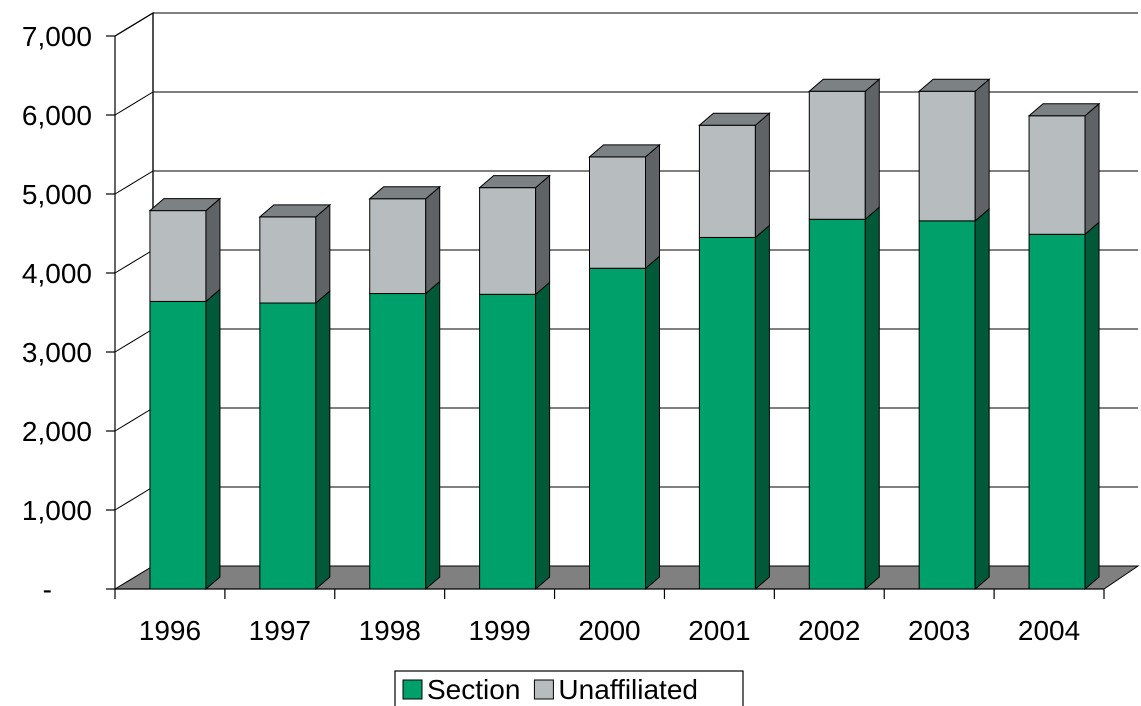 Image resolution: width=1141 pixels, height=706 pixels. What do you see at coordinates (57, 194) in the screenshot?
I see `y-tick-label: 5,000` at bounding box center [57, 194].